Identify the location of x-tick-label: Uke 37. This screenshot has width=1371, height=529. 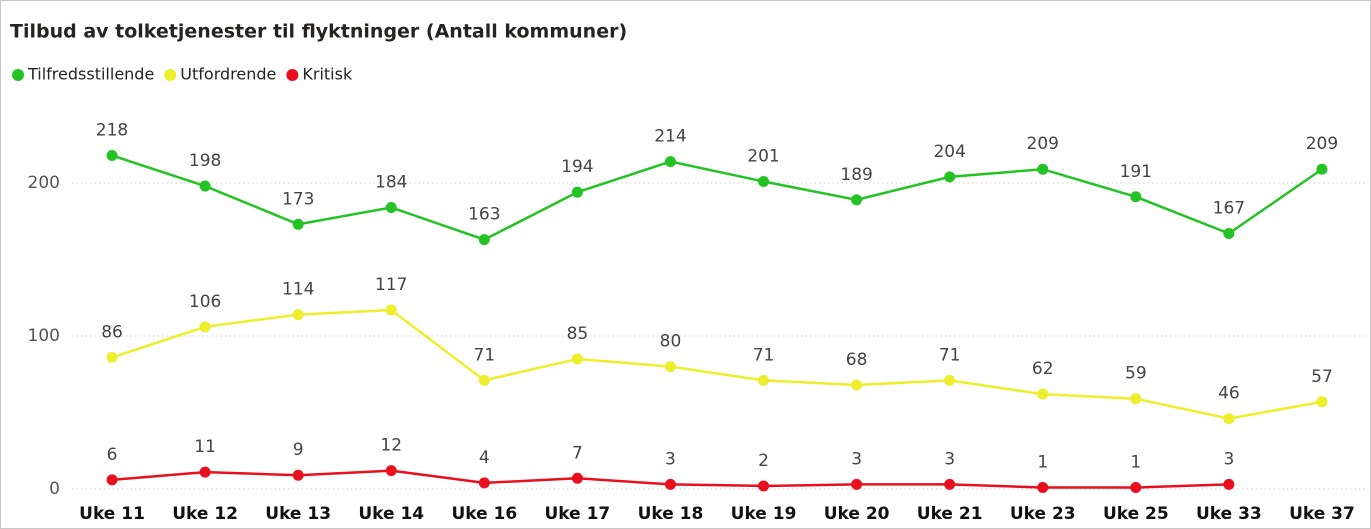
(1322, 514).